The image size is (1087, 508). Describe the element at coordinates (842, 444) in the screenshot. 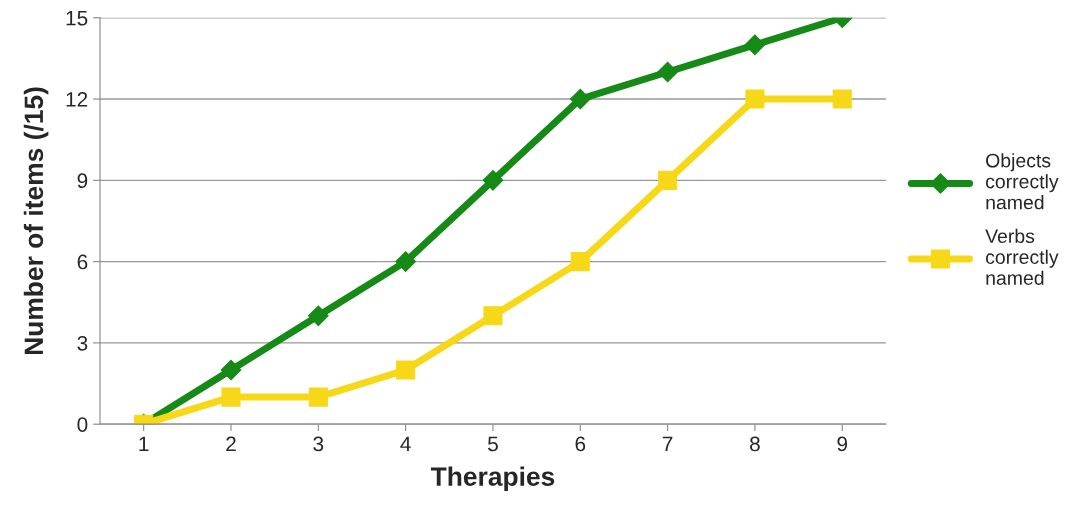

I see `x-tick-label: 9` at that location.